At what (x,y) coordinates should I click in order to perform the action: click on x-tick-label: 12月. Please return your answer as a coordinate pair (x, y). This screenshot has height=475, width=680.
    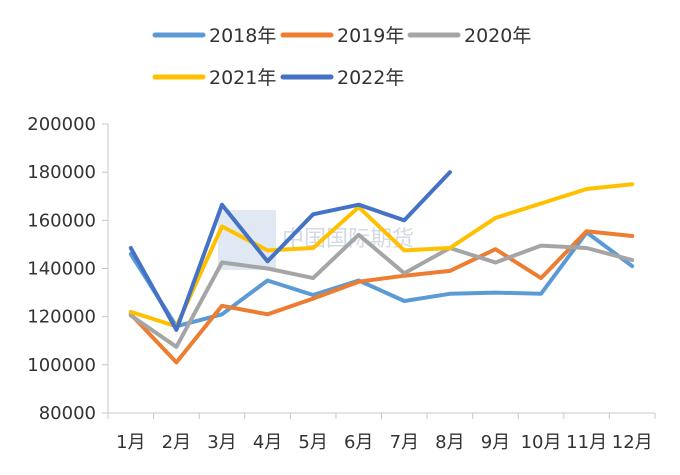
    Looking at the image, I should click on (632, 442).